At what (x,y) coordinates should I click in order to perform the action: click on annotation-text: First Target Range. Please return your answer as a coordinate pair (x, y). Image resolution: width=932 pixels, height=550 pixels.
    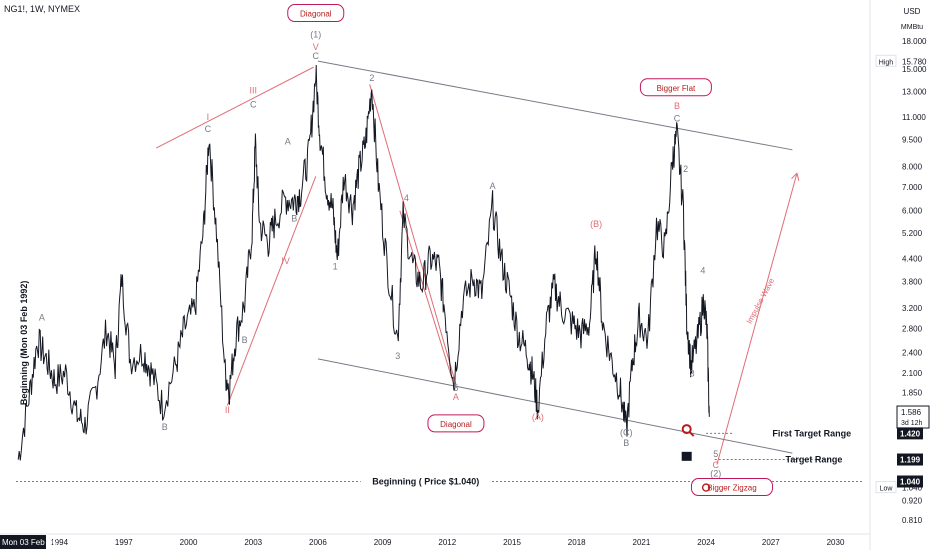
    Looking at the image, I should click on (811, 433).